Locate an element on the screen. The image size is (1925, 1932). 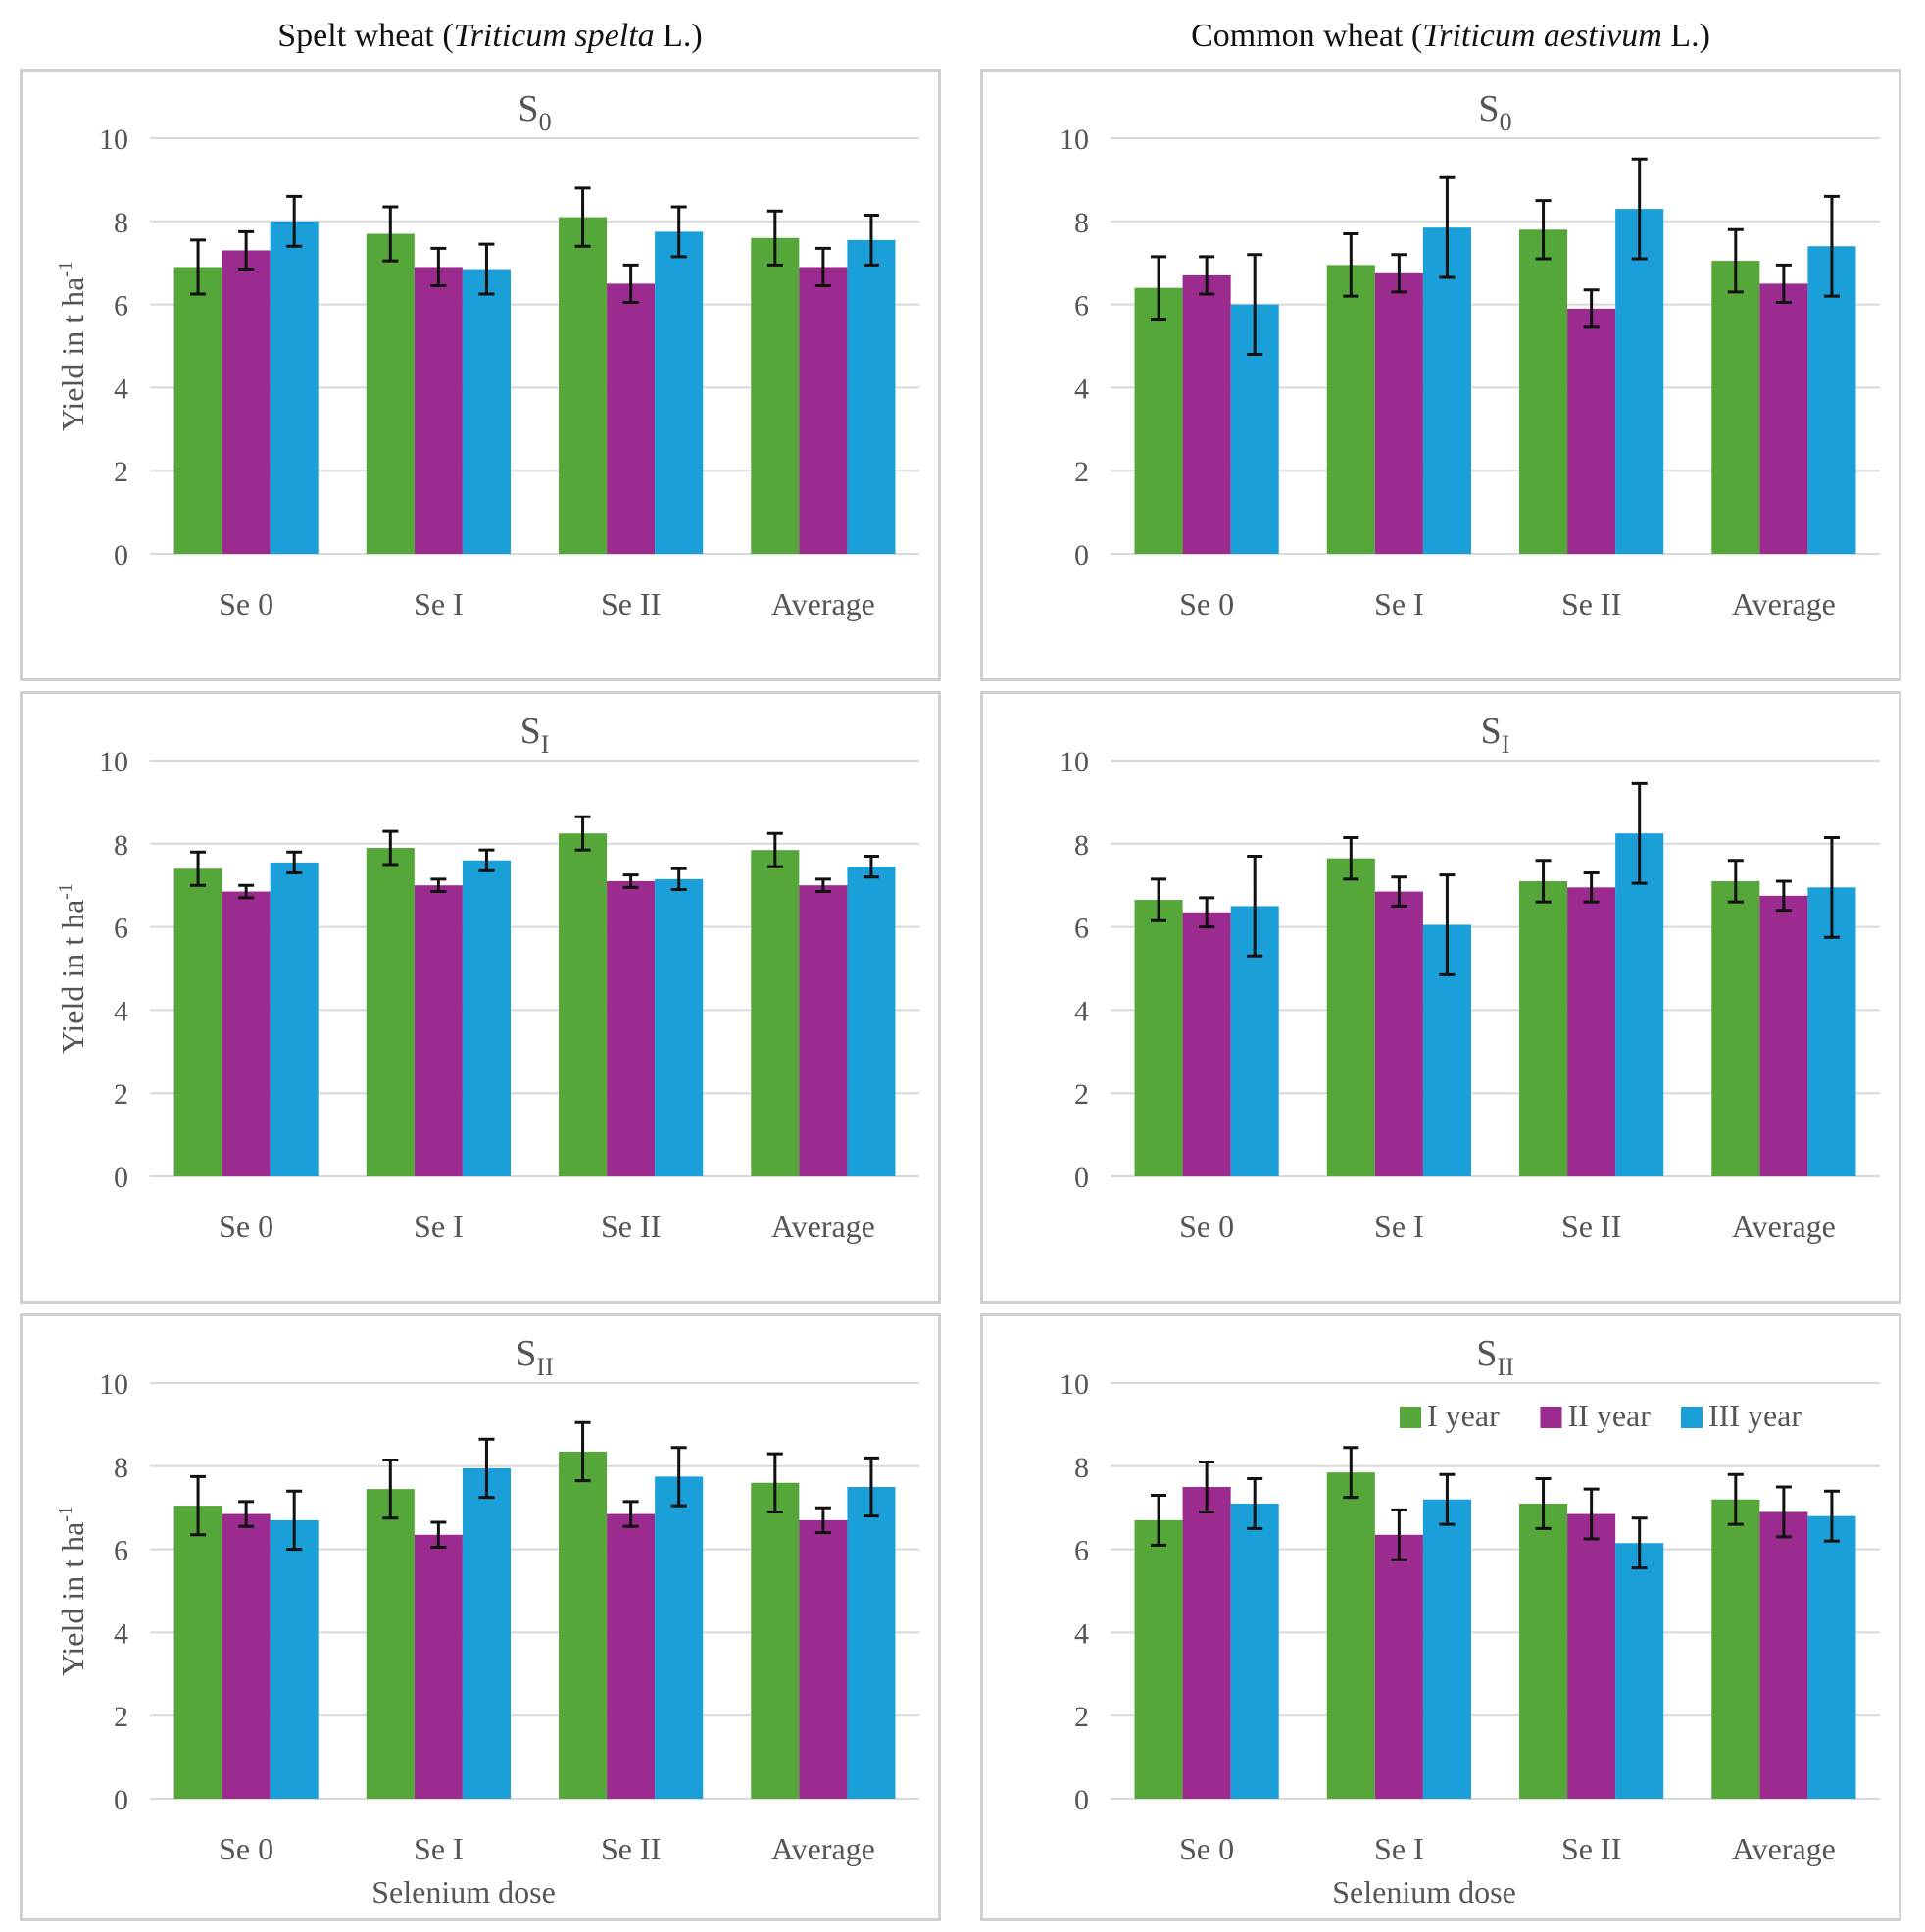
column-title-spelt: Spelt wheat (Triticum spelta L.) is located at coordinates (490, 36).